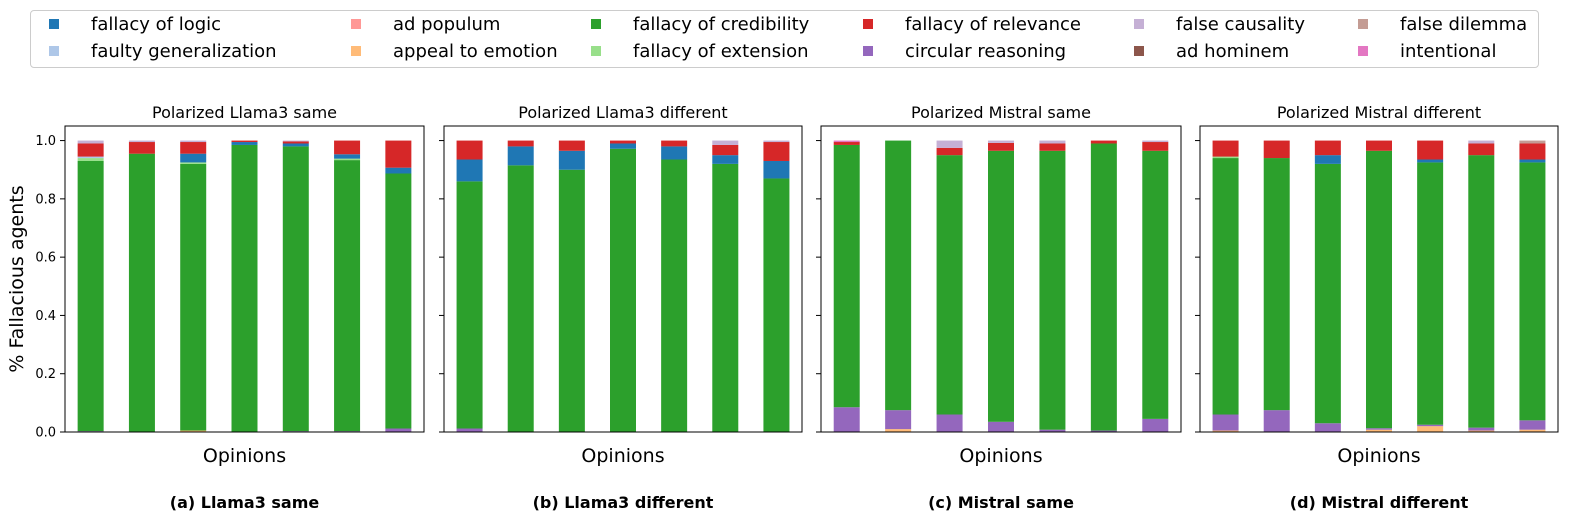 The image size is (1589, 528). What do you see at coordinates (623, 502) in the screenshot?
I see `panel-caption: (b) Llama3 different` at bounding box center [623, 502].